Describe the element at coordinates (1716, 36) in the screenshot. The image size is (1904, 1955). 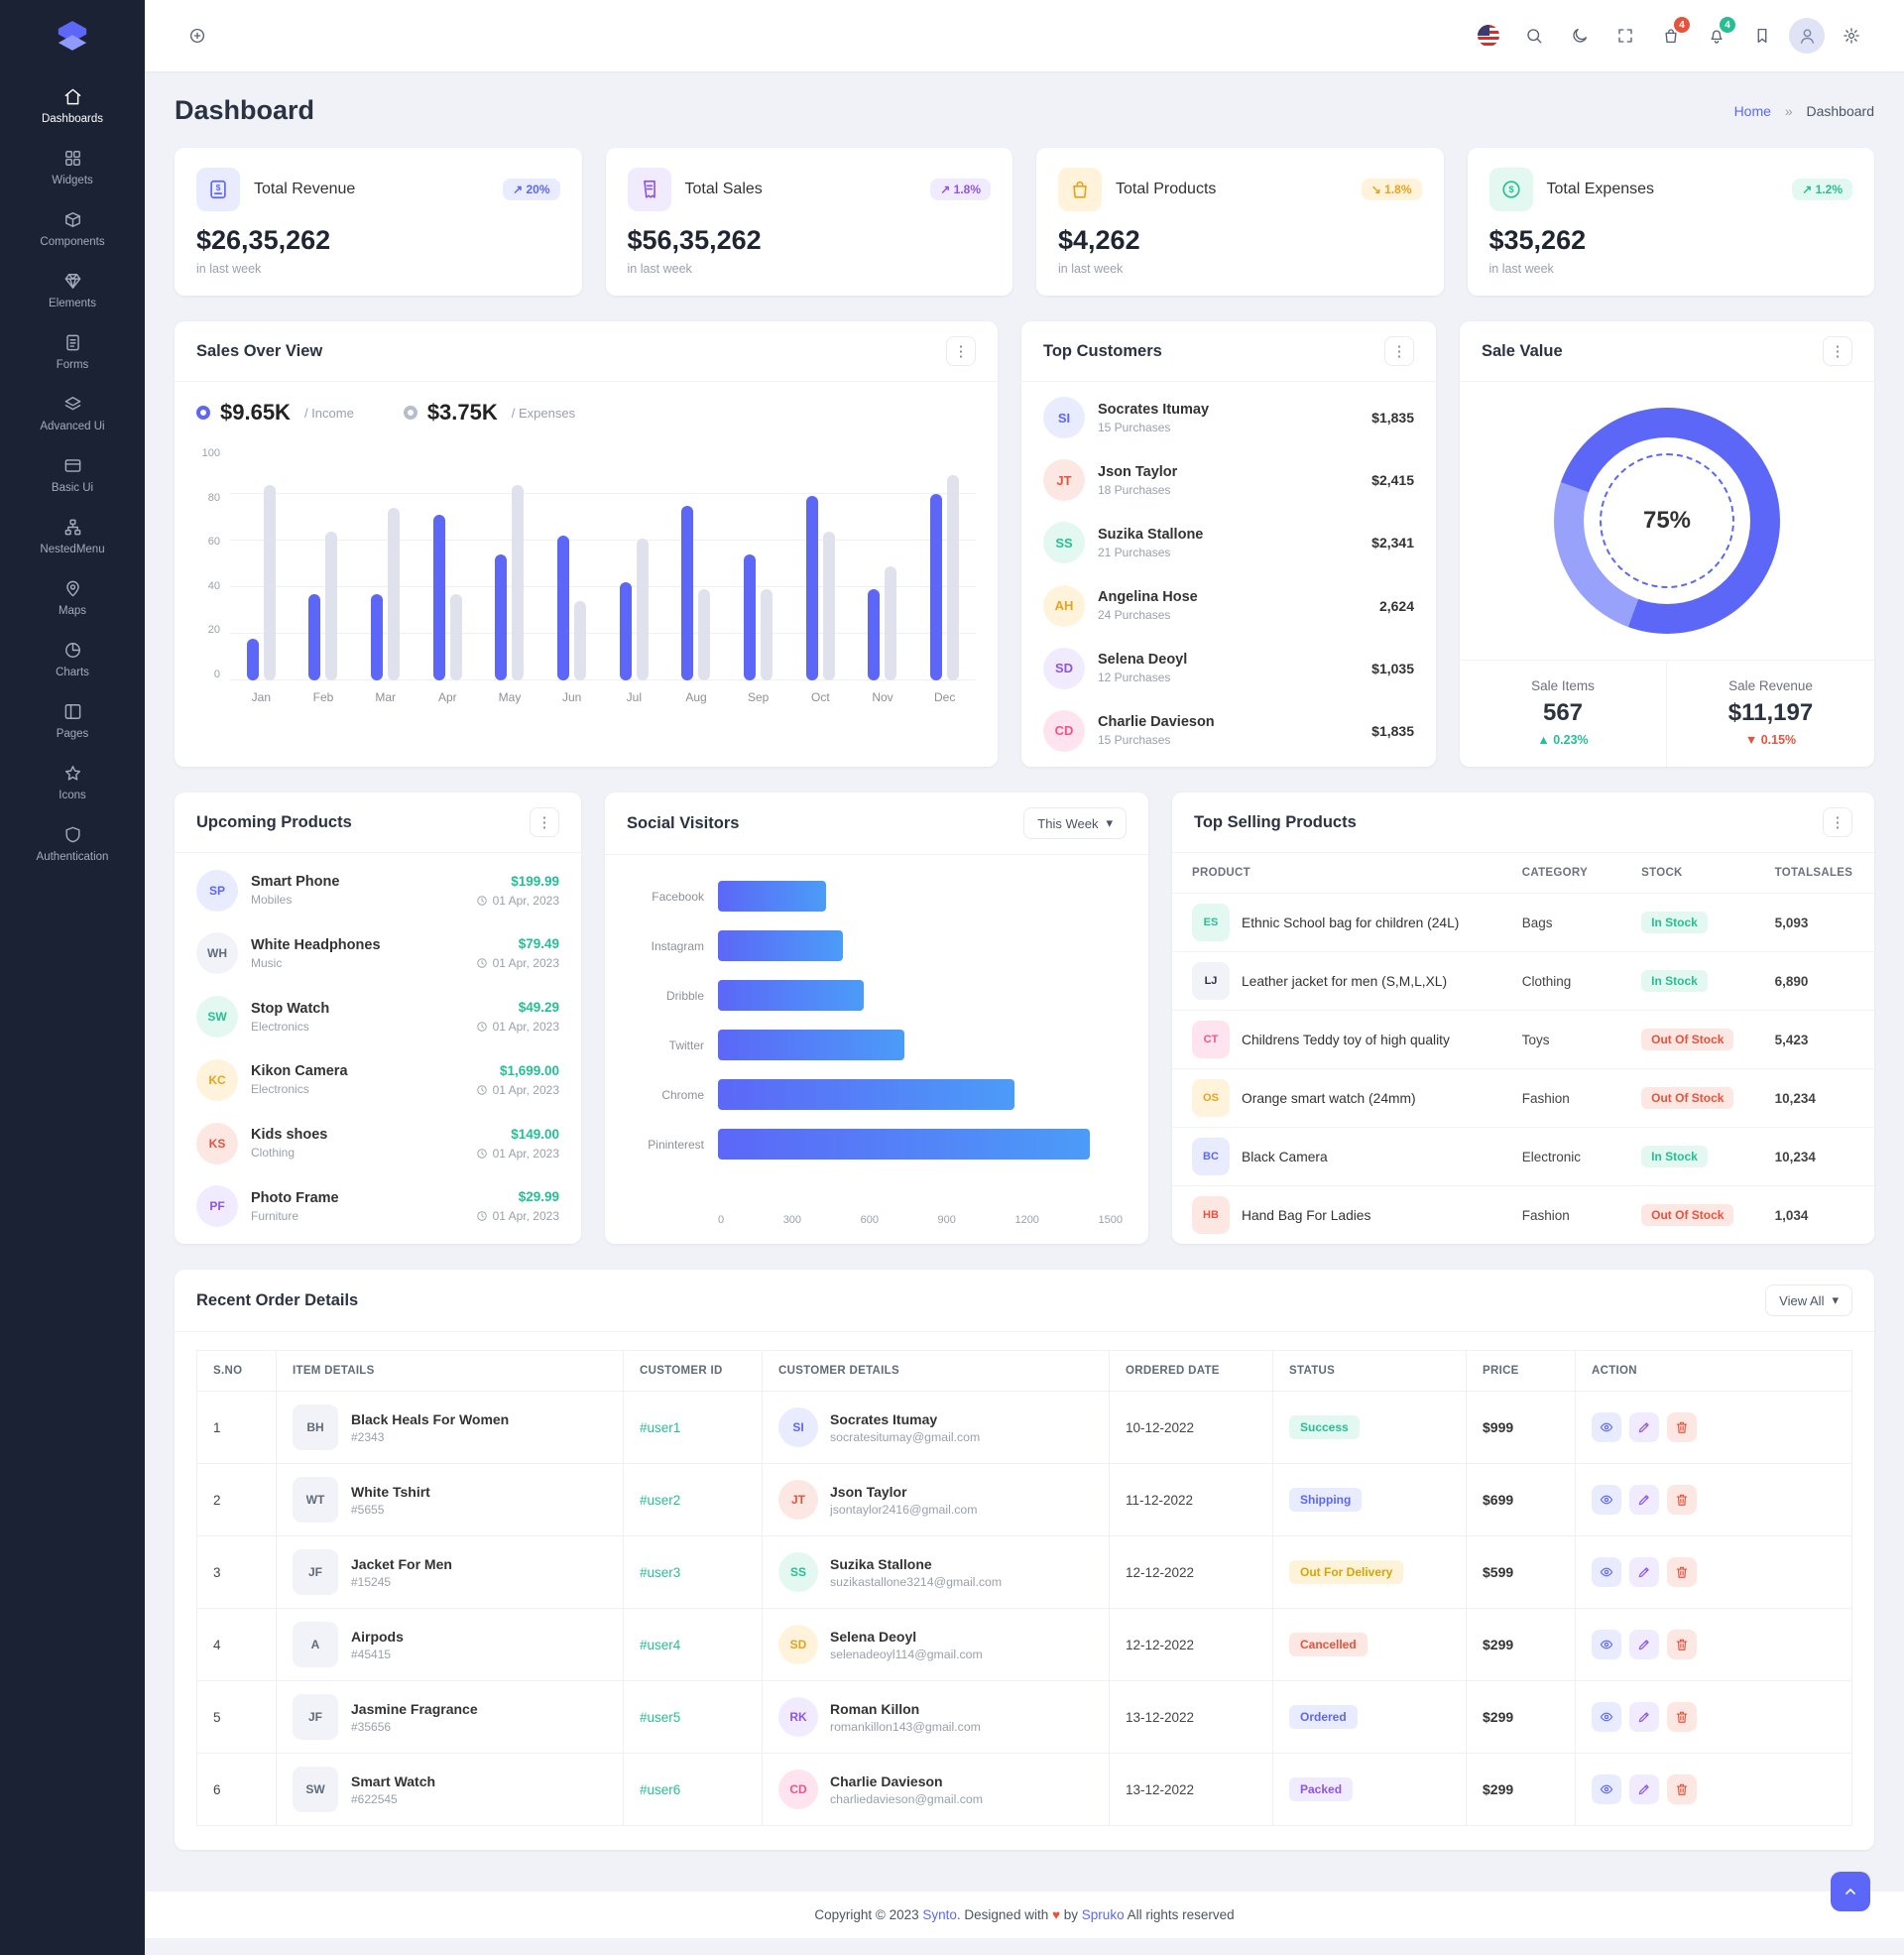
I see `notifications-button: 4` at that location.